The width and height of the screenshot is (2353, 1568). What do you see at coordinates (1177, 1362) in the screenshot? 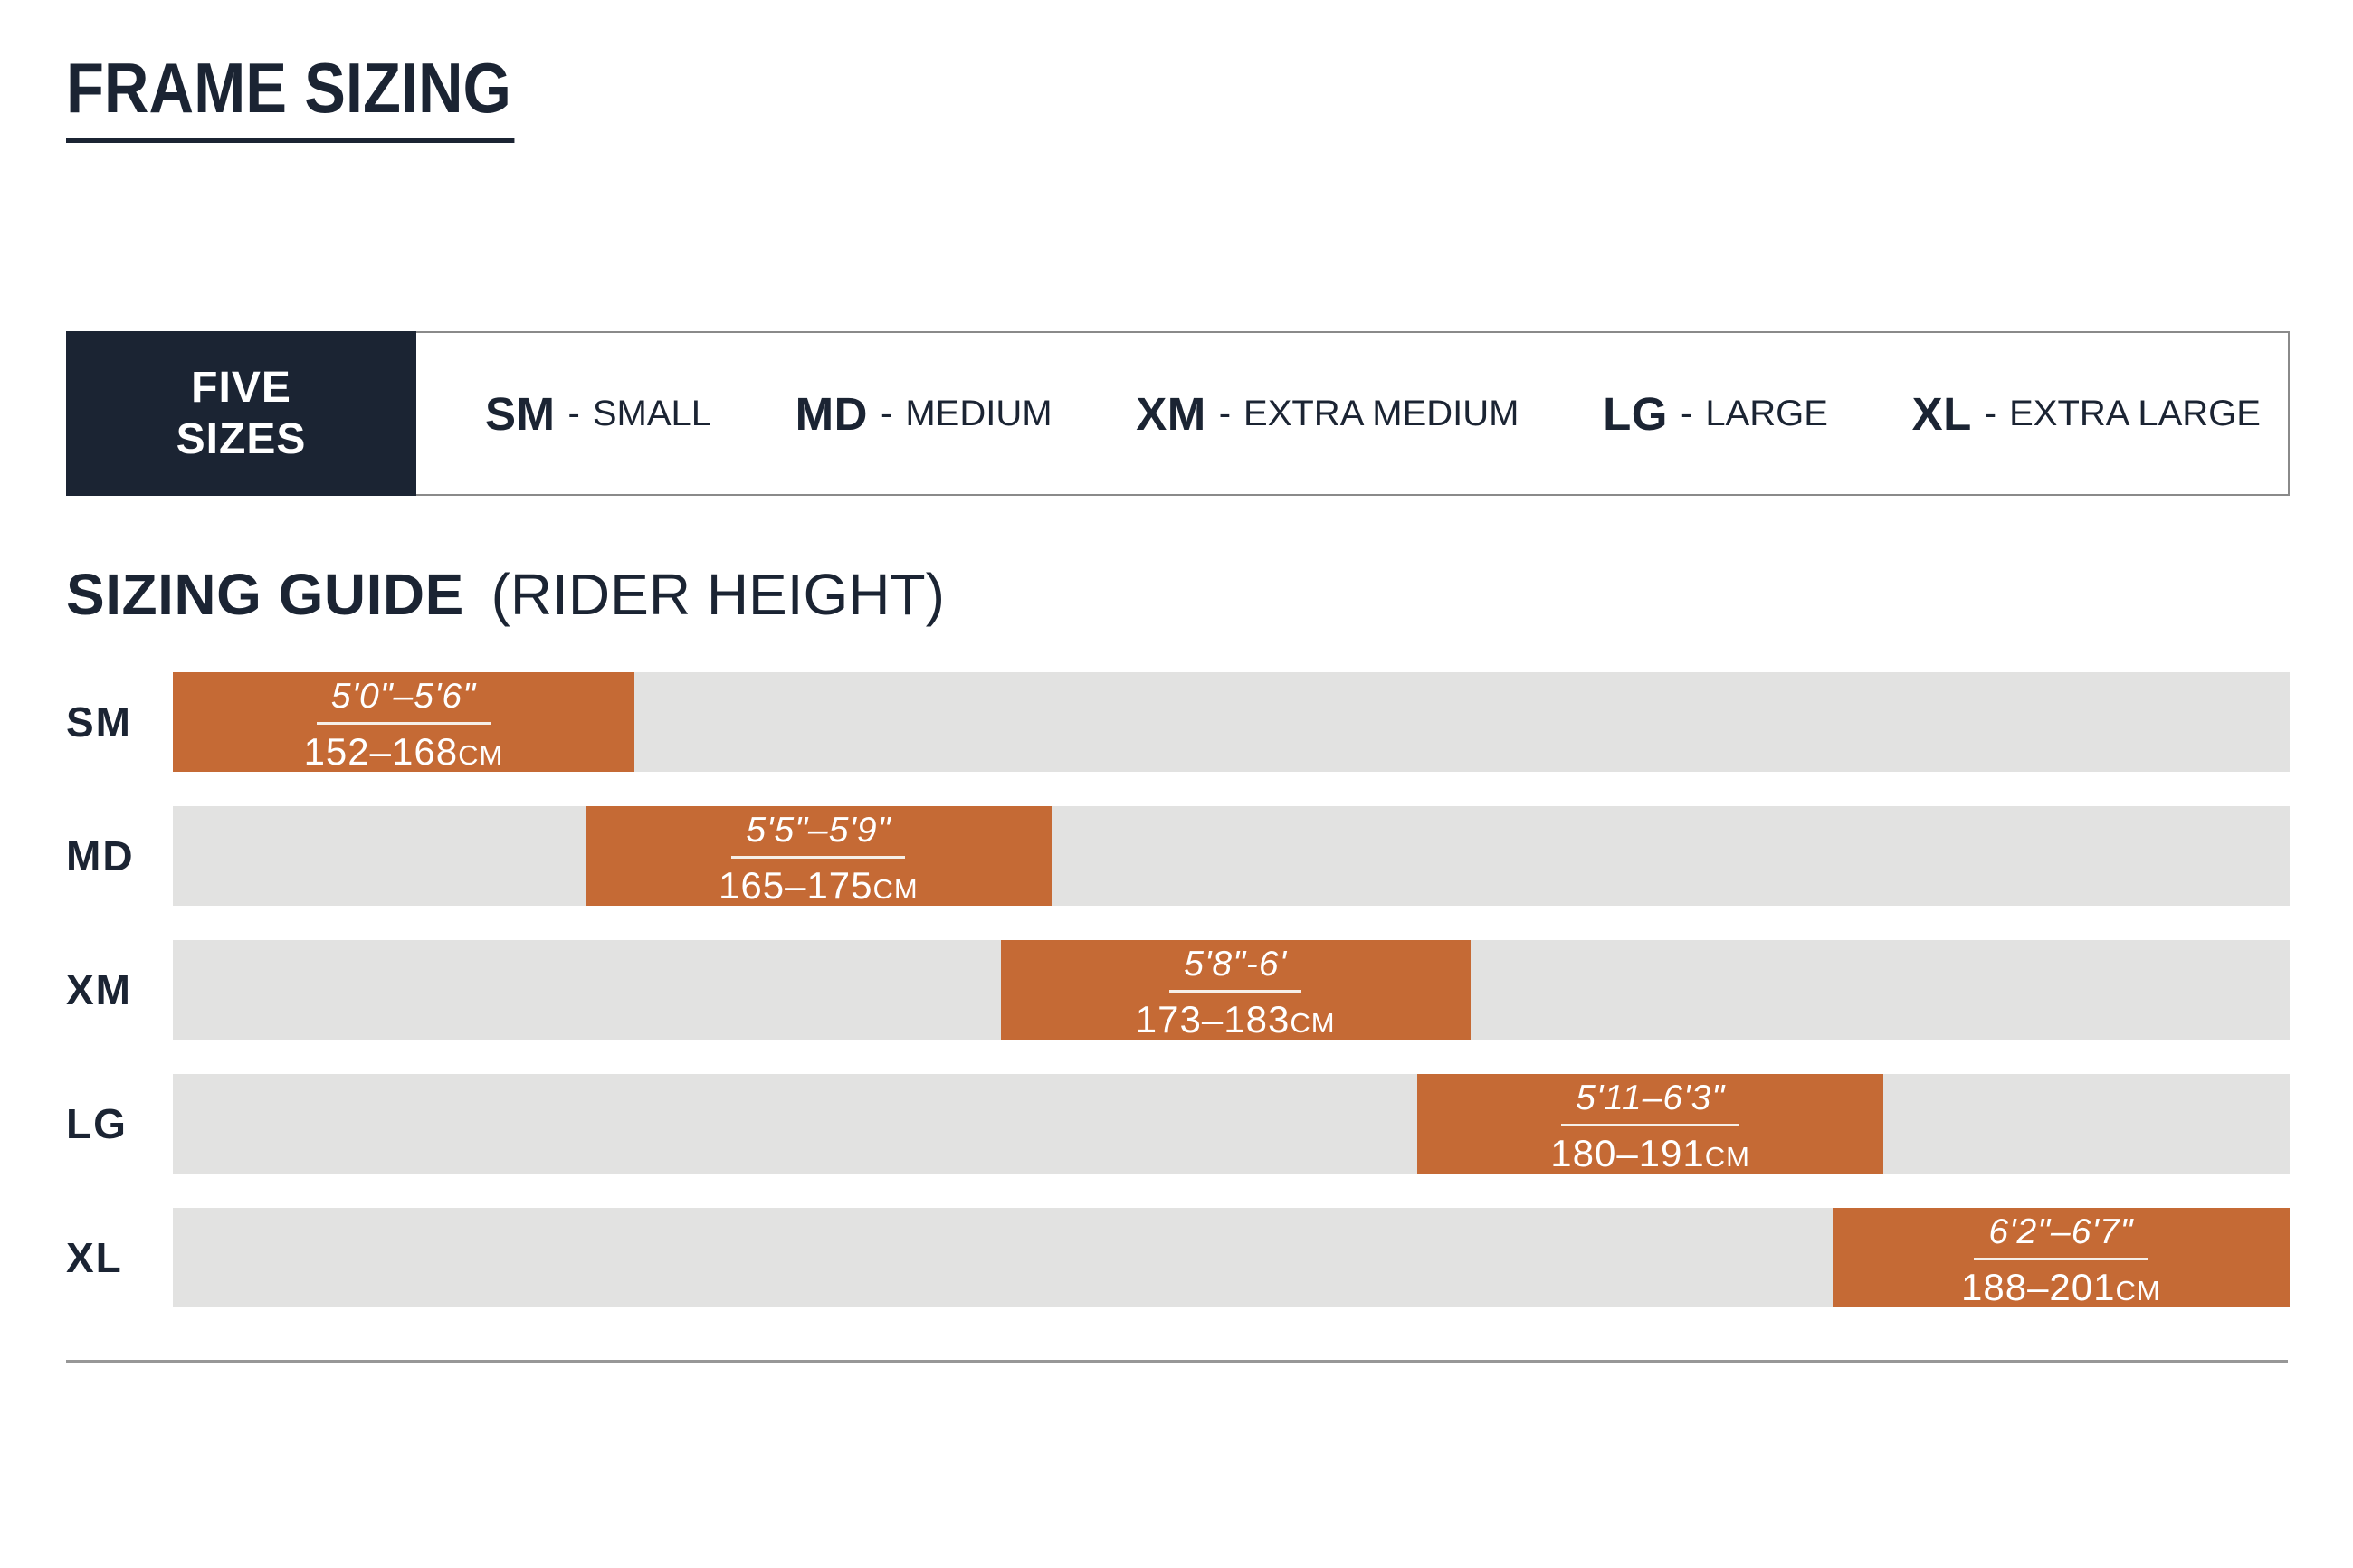
I see `bottom-divider` at bounding box center [1177, 1362].